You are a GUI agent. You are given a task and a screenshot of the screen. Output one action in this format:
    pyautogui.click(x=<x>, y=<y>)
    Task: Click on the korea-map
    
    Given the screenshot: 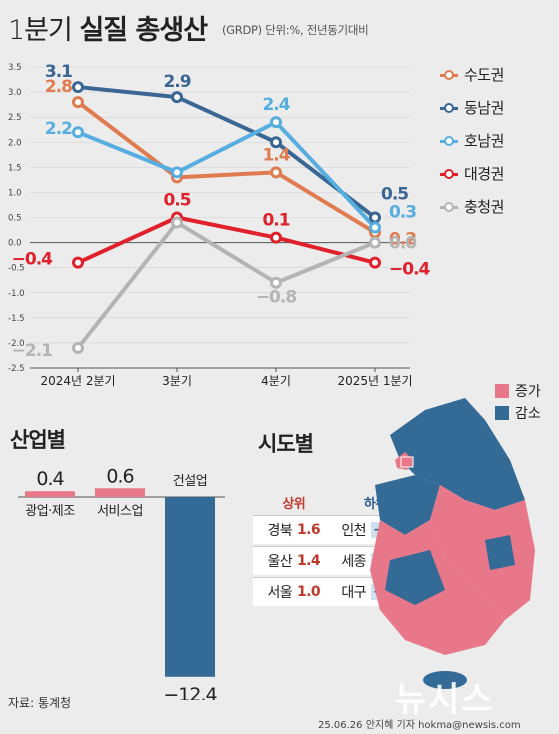 What is the action you would take?
    pyautogui.click(x=452, y=543)
    